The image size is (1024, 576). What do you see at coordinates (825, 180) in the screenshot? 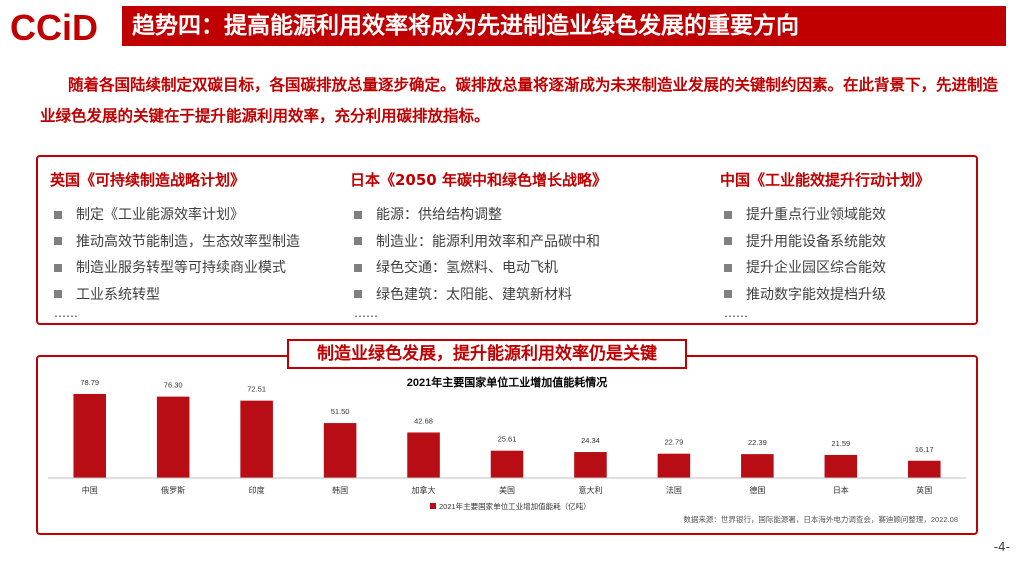
I see `policy-title-china: 中国《工业能效提升行动计划》` at bounding box center [825, 180].